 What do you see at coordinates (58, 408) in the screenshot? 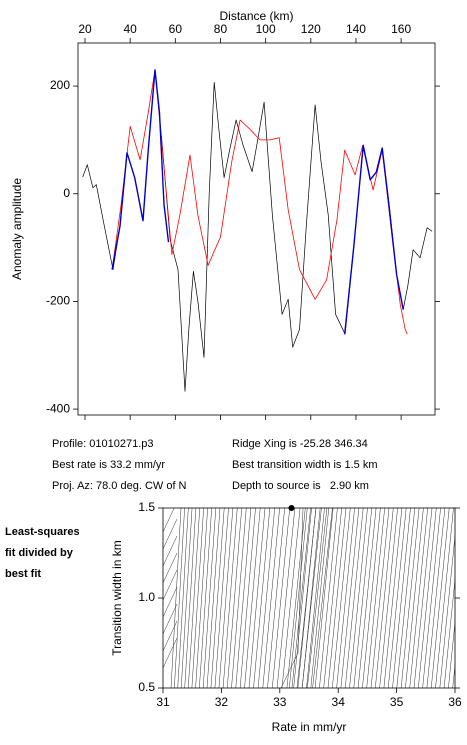
I see `y-tick-label: -400` at bounding box center [58, 408].